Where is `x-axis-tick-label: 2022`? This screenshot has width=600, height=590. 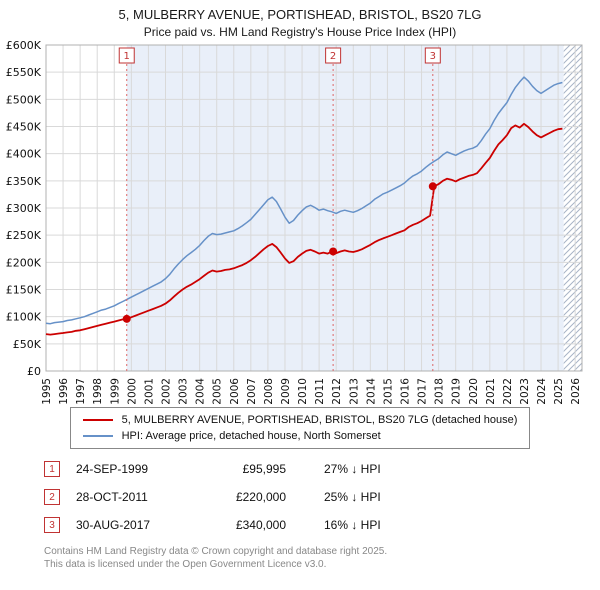 x-axis-tick-label: 2022 is located at coordinates (508, 391).